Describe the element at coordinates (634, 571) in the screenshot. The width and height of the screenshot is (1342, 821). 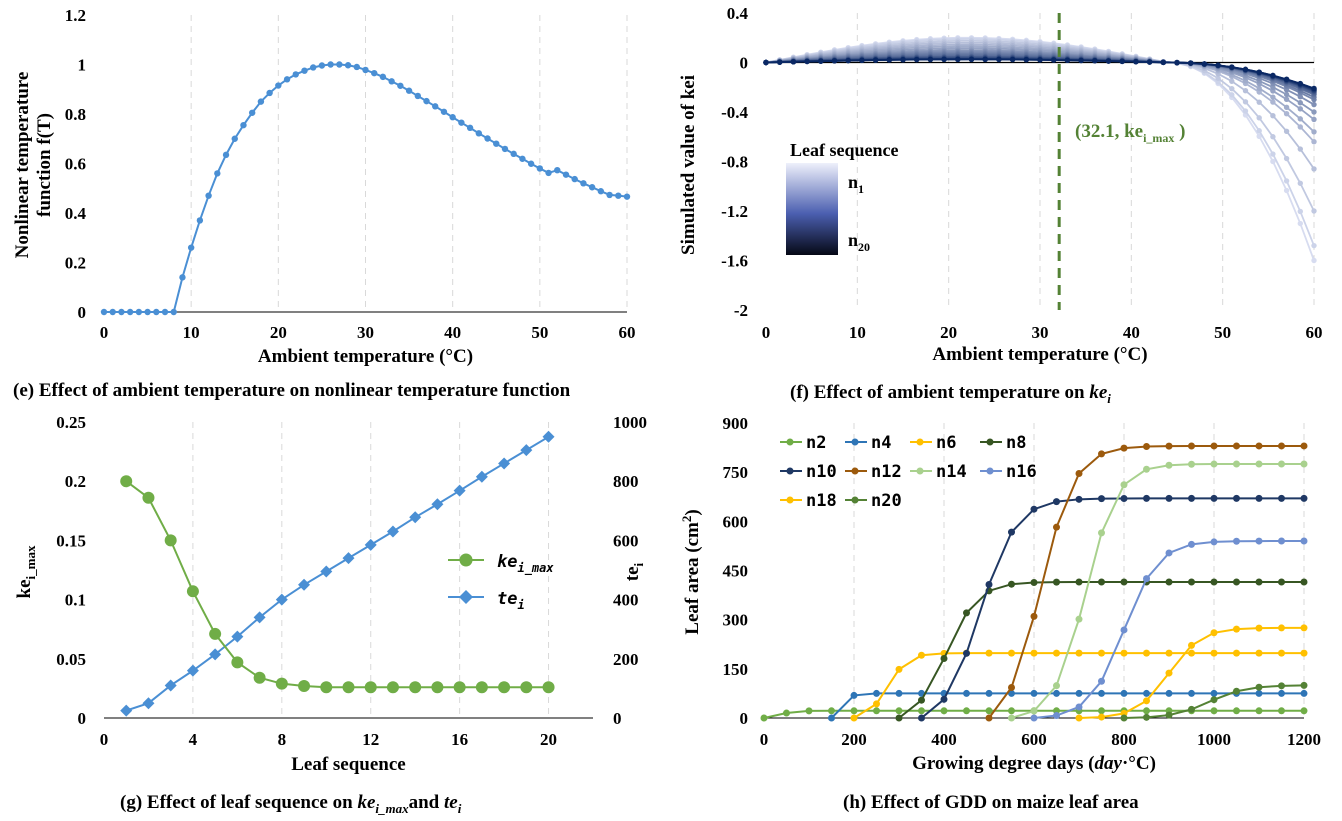
I see `y2-axis-label: tei` at that location.